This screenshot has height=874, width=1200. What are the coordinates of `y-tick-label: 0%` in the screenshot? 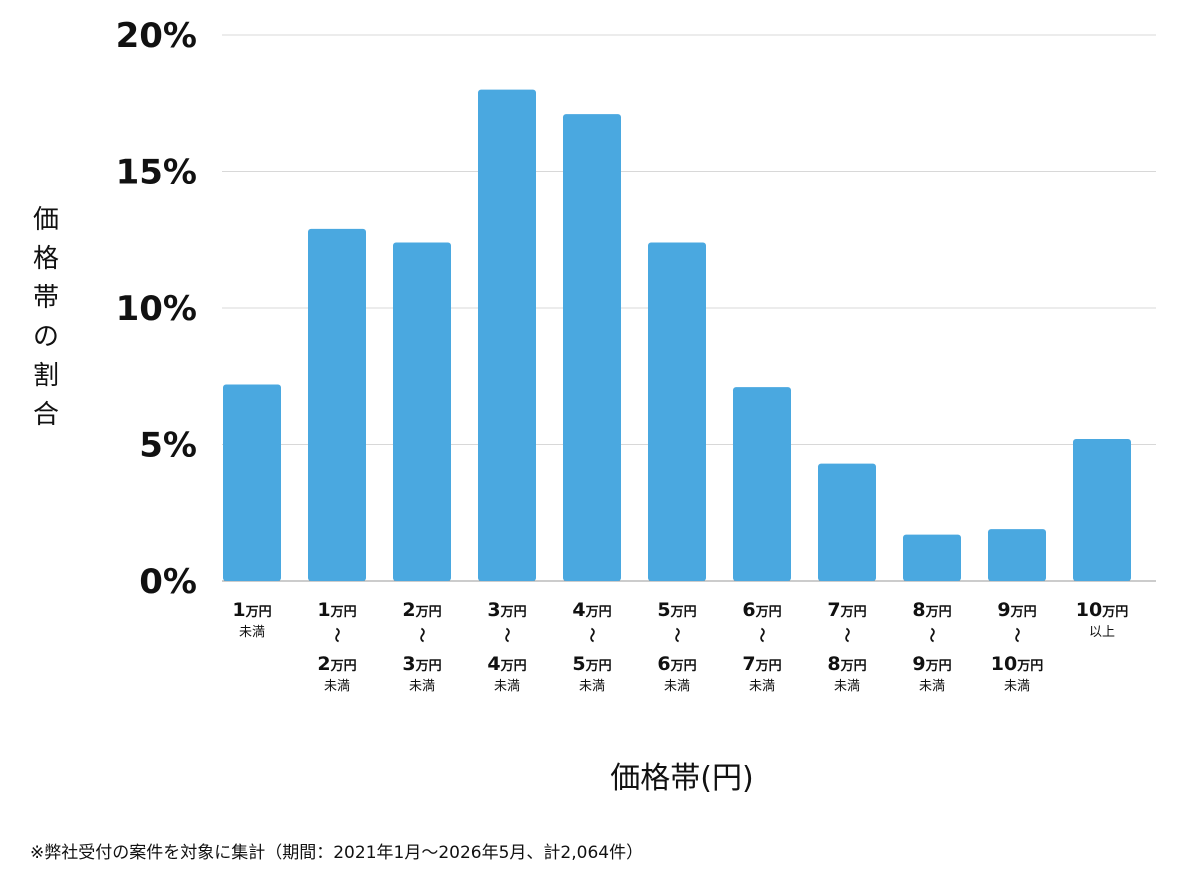 It's located at (168, 582).